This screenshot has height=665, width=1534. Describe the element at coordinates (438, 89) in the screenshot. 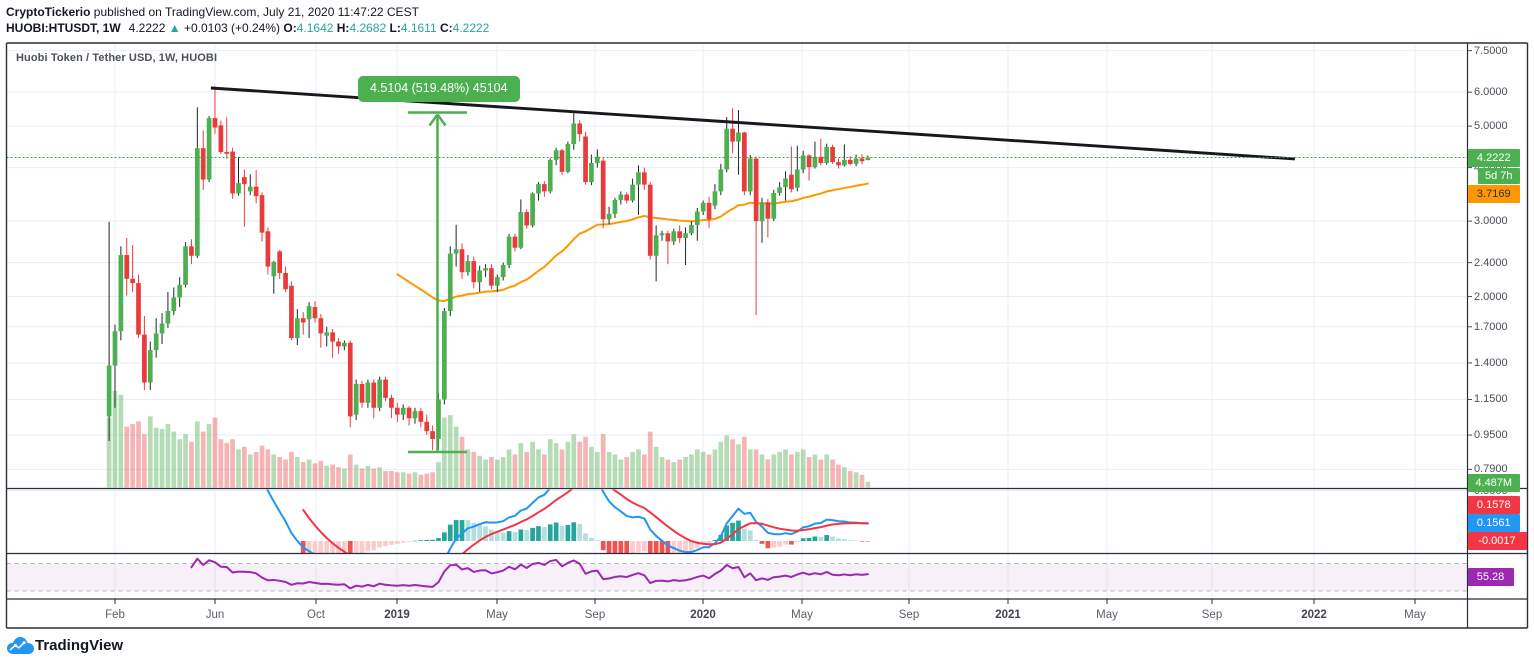

I see `price-range-label: 4.5104 (519.48%) 45104` at that location.